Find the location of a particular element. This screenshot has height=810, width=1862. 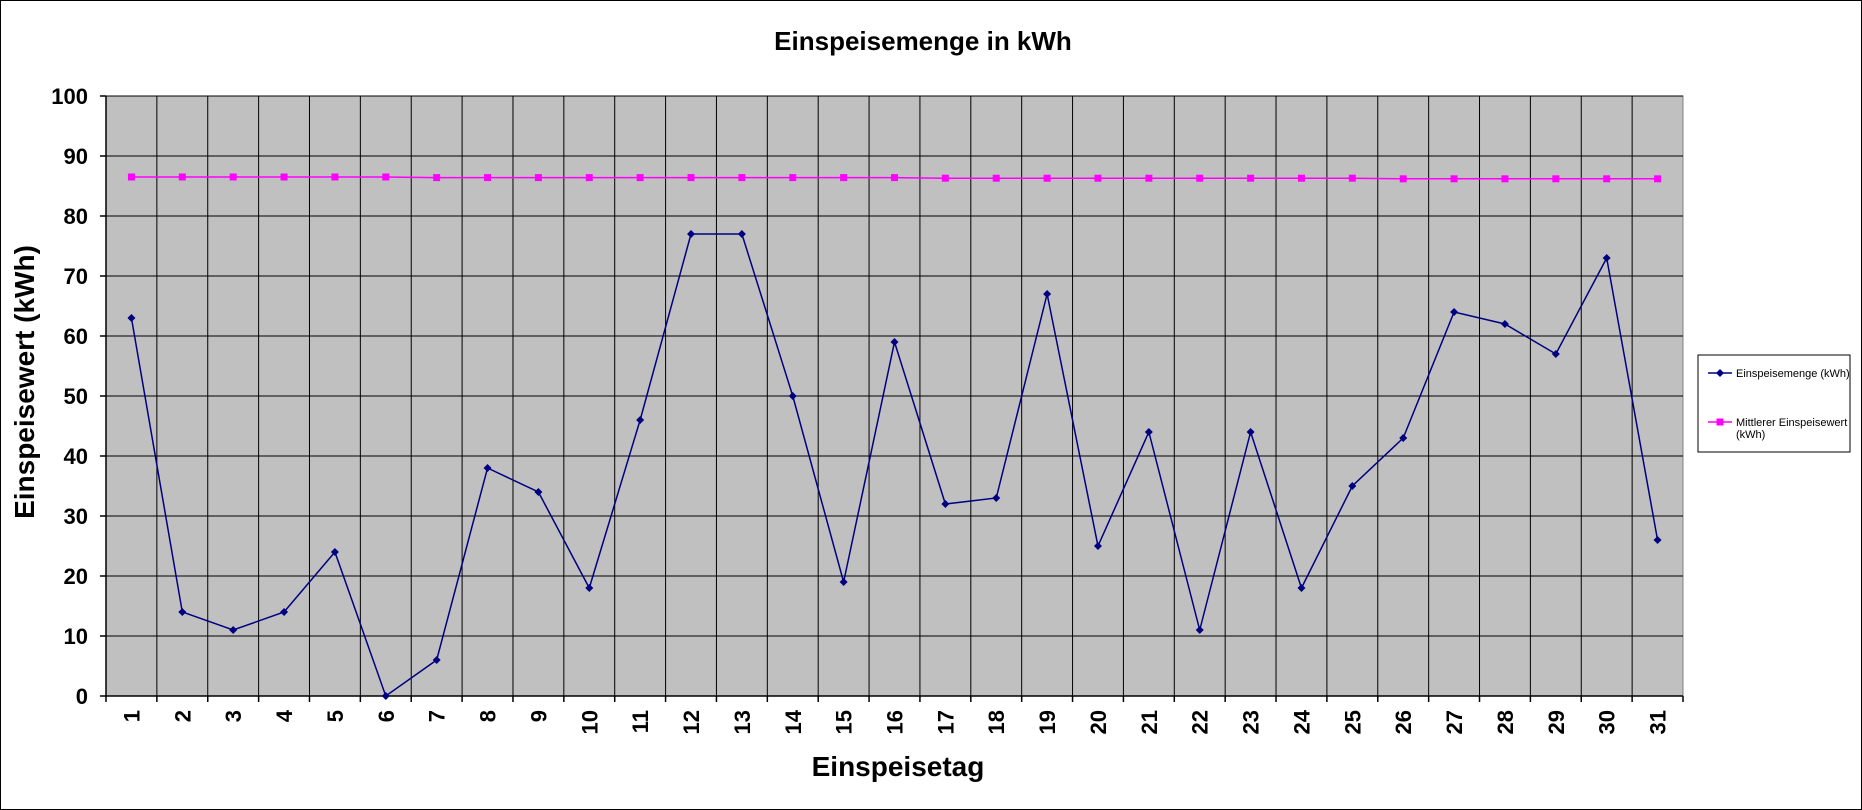

x-tick-label: 3 is located at coordinates (233, 716).